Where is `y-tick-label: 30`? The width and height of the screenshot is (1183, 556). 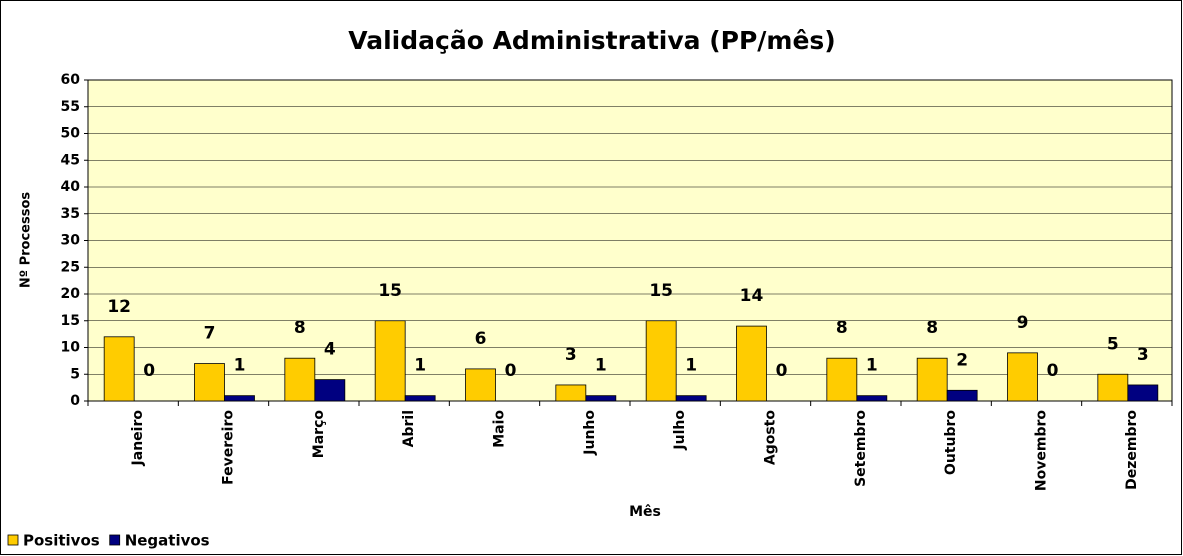 y-tick-label: 30 is located at coordinates (71, 241).